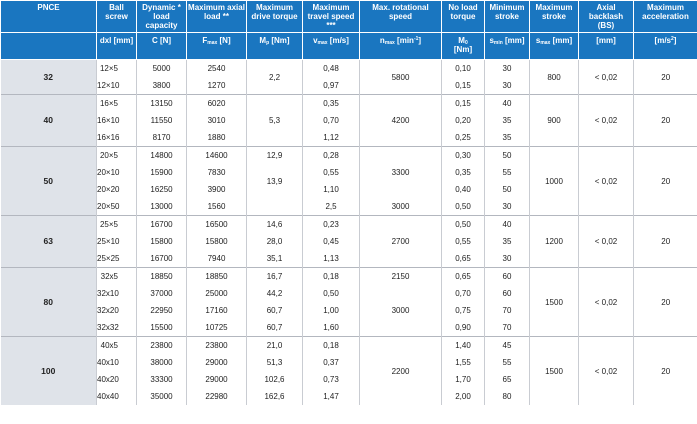 The image size is (697, 424). Describe the element at coordinates (274, 120) in the screenshot. I see `drive-torque-cell: 5,3` at that location.